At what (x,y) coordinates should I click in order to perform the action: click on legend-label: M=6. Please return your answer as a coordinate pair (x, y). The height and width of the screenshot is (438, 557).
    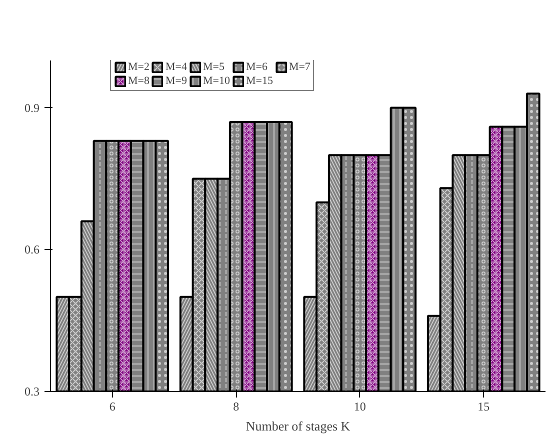
    Looking at the image, I should click on (257, 67).